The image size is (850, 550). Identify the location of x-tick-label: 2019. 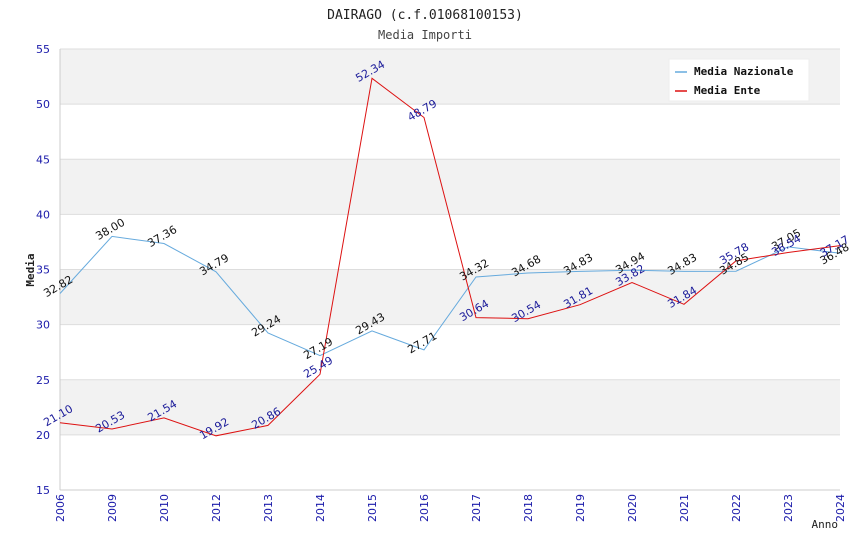
(580, 508).